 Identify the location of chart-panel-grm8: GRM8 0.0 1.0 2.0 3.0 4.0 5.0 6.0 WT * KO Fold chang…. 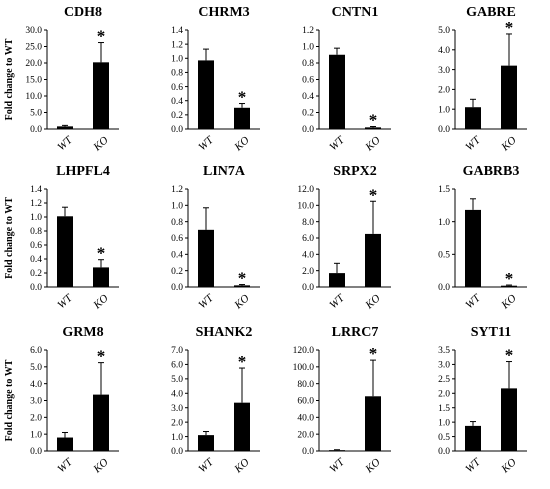
(61, 400).